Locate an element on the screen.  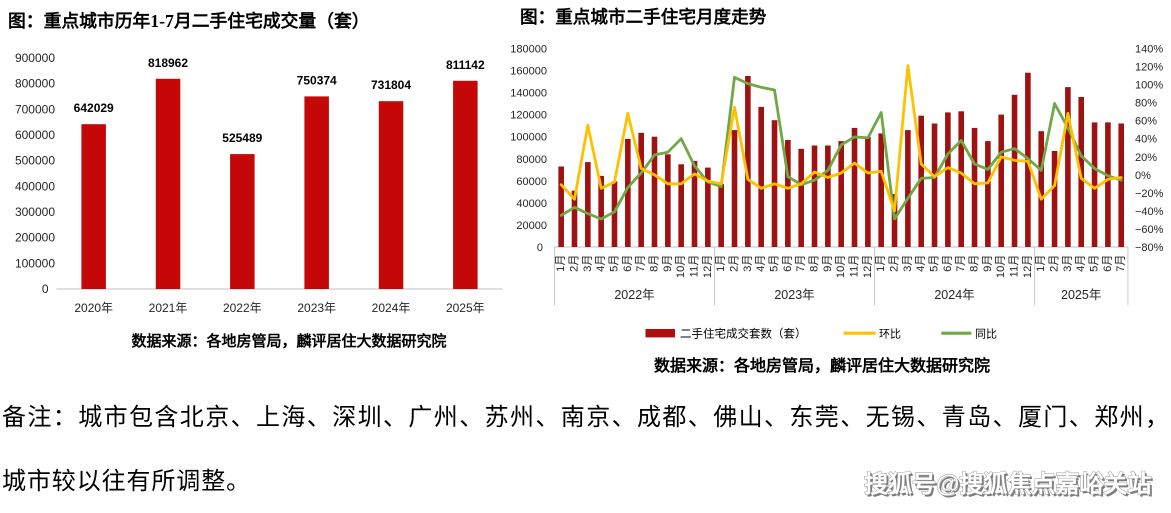
svg-text: 图：重点城市历年1-7月二手住宅成交量（套） is located at coordinates (189, 20).